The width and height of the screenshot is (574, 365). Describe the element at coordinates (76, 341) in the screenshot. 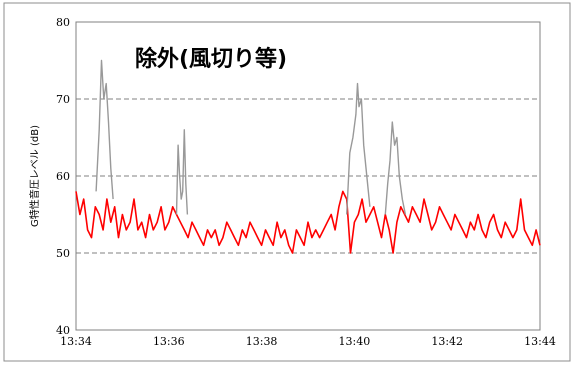

I see `x-tick-label: 13:34` at that location.